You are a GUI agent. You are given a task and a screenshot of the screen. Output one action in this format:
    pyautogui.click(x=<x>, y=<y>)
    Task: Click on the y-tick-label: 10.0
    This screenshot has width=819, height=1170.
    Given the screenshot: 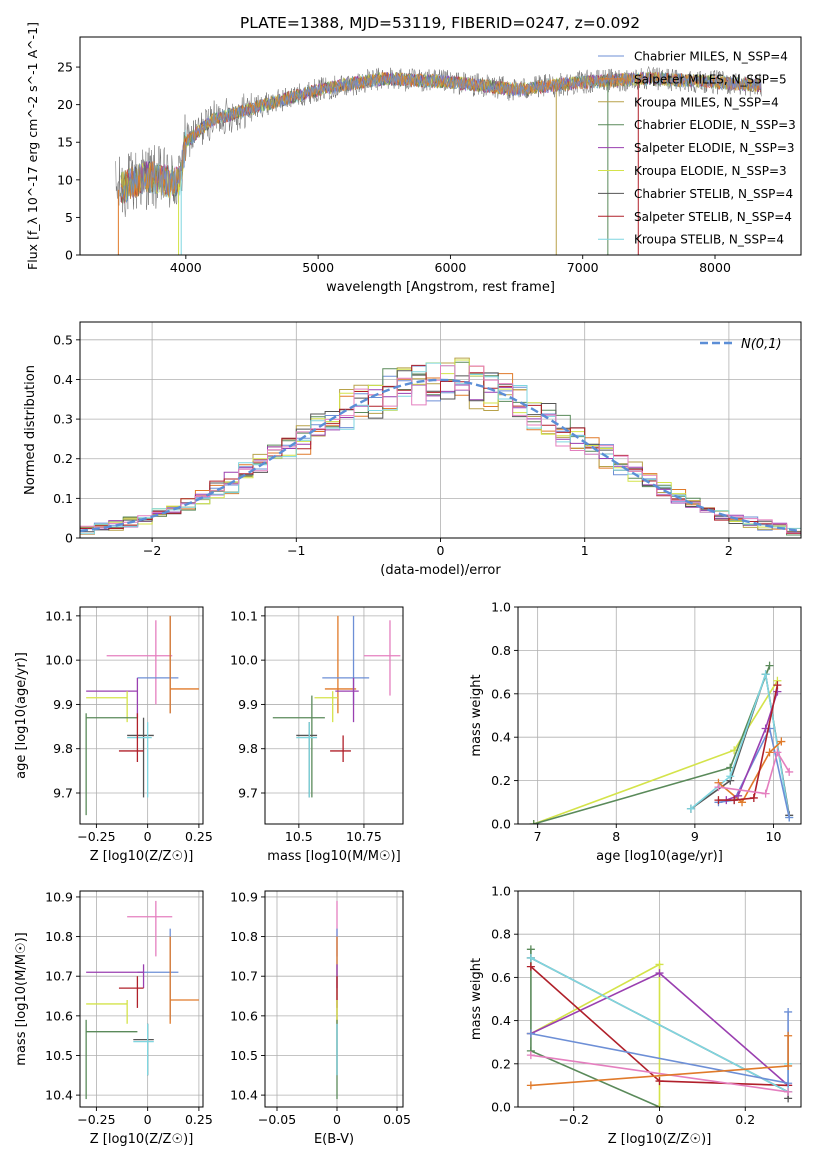 What is the action you would take?
    pyautogui.click(x=244, y=660)
    